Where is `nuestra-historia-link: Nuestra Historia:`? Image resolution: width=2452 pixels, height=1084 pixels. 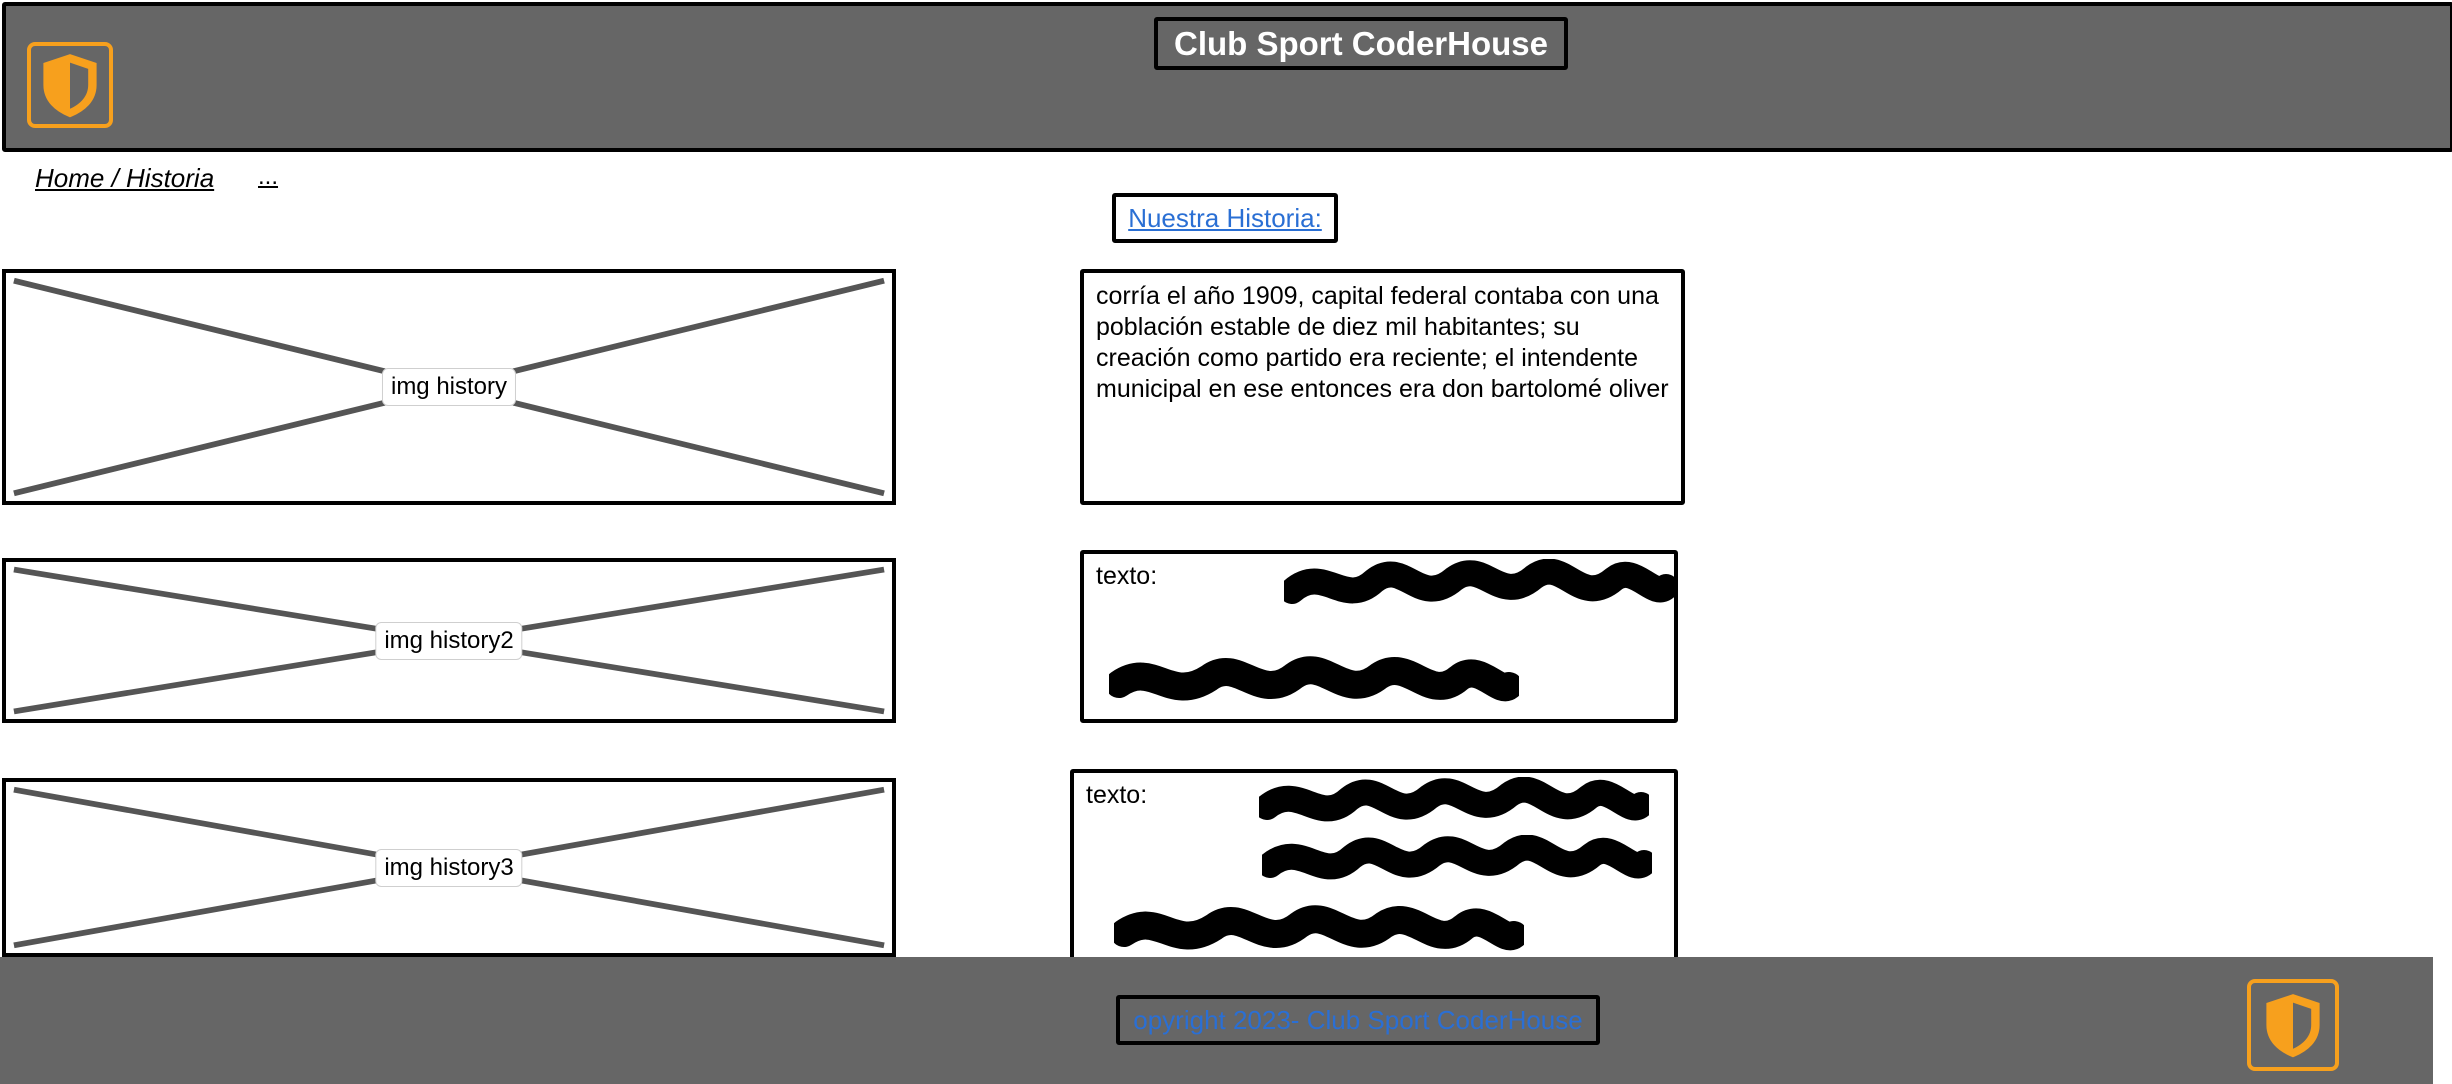
nuestra-historia-link: Nuestra Historia: is located at coordinates (1225, 217).